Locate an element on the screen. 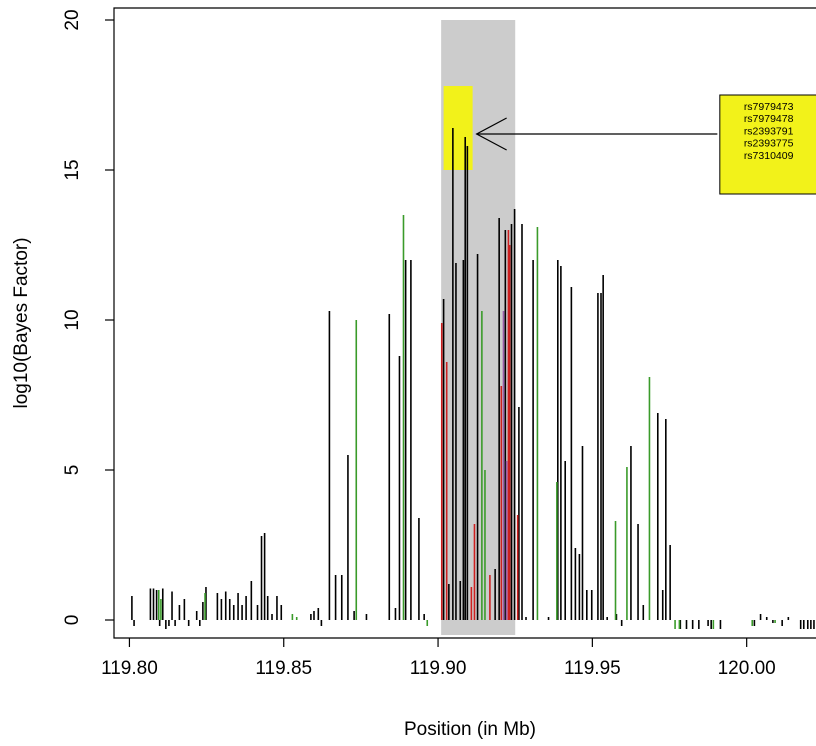  x-tick-label-3: 119.95 is located at coordinates (592, 668).